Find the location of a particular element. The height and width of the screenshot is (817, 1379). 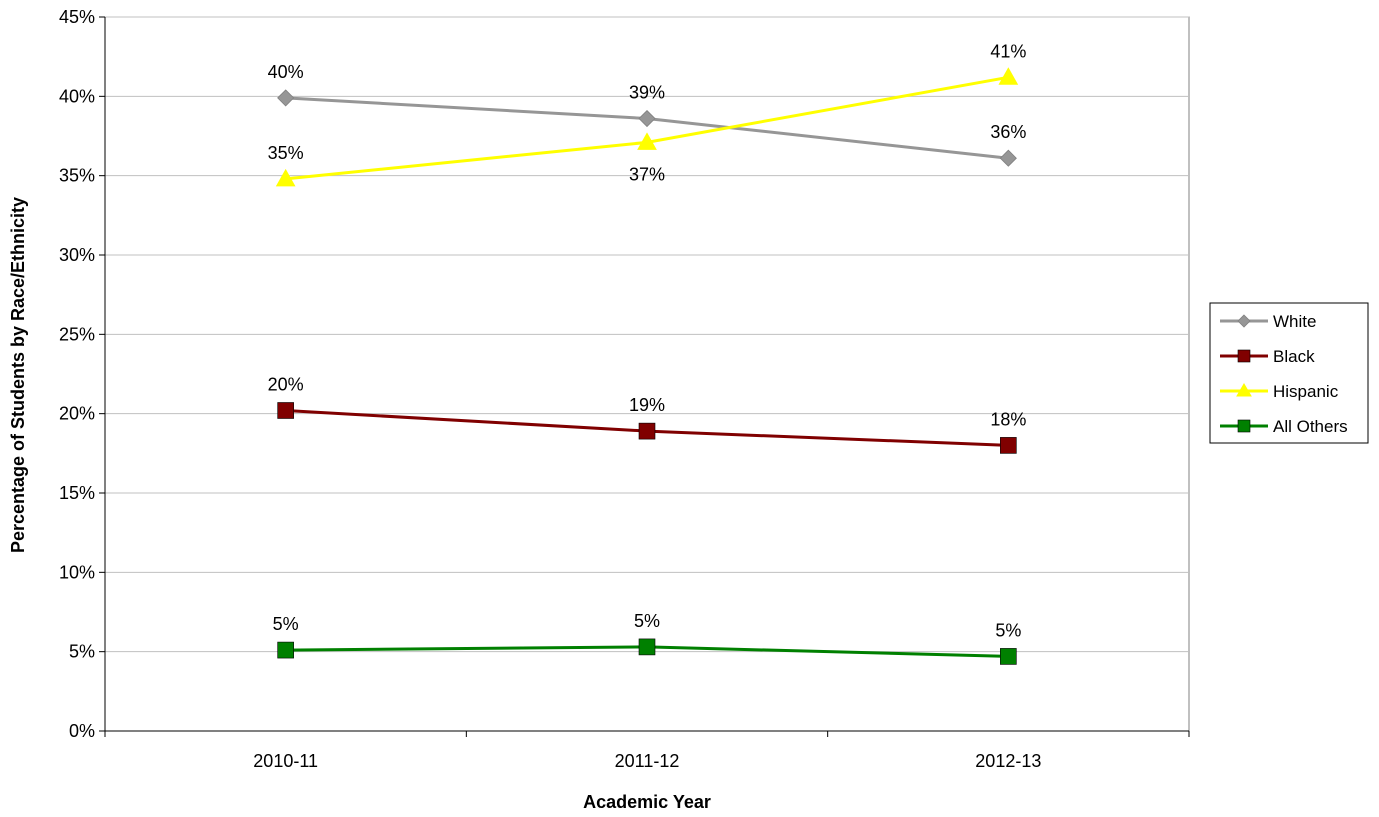

x-tick-label: 2010-11 is located at coordinates (285, 761).